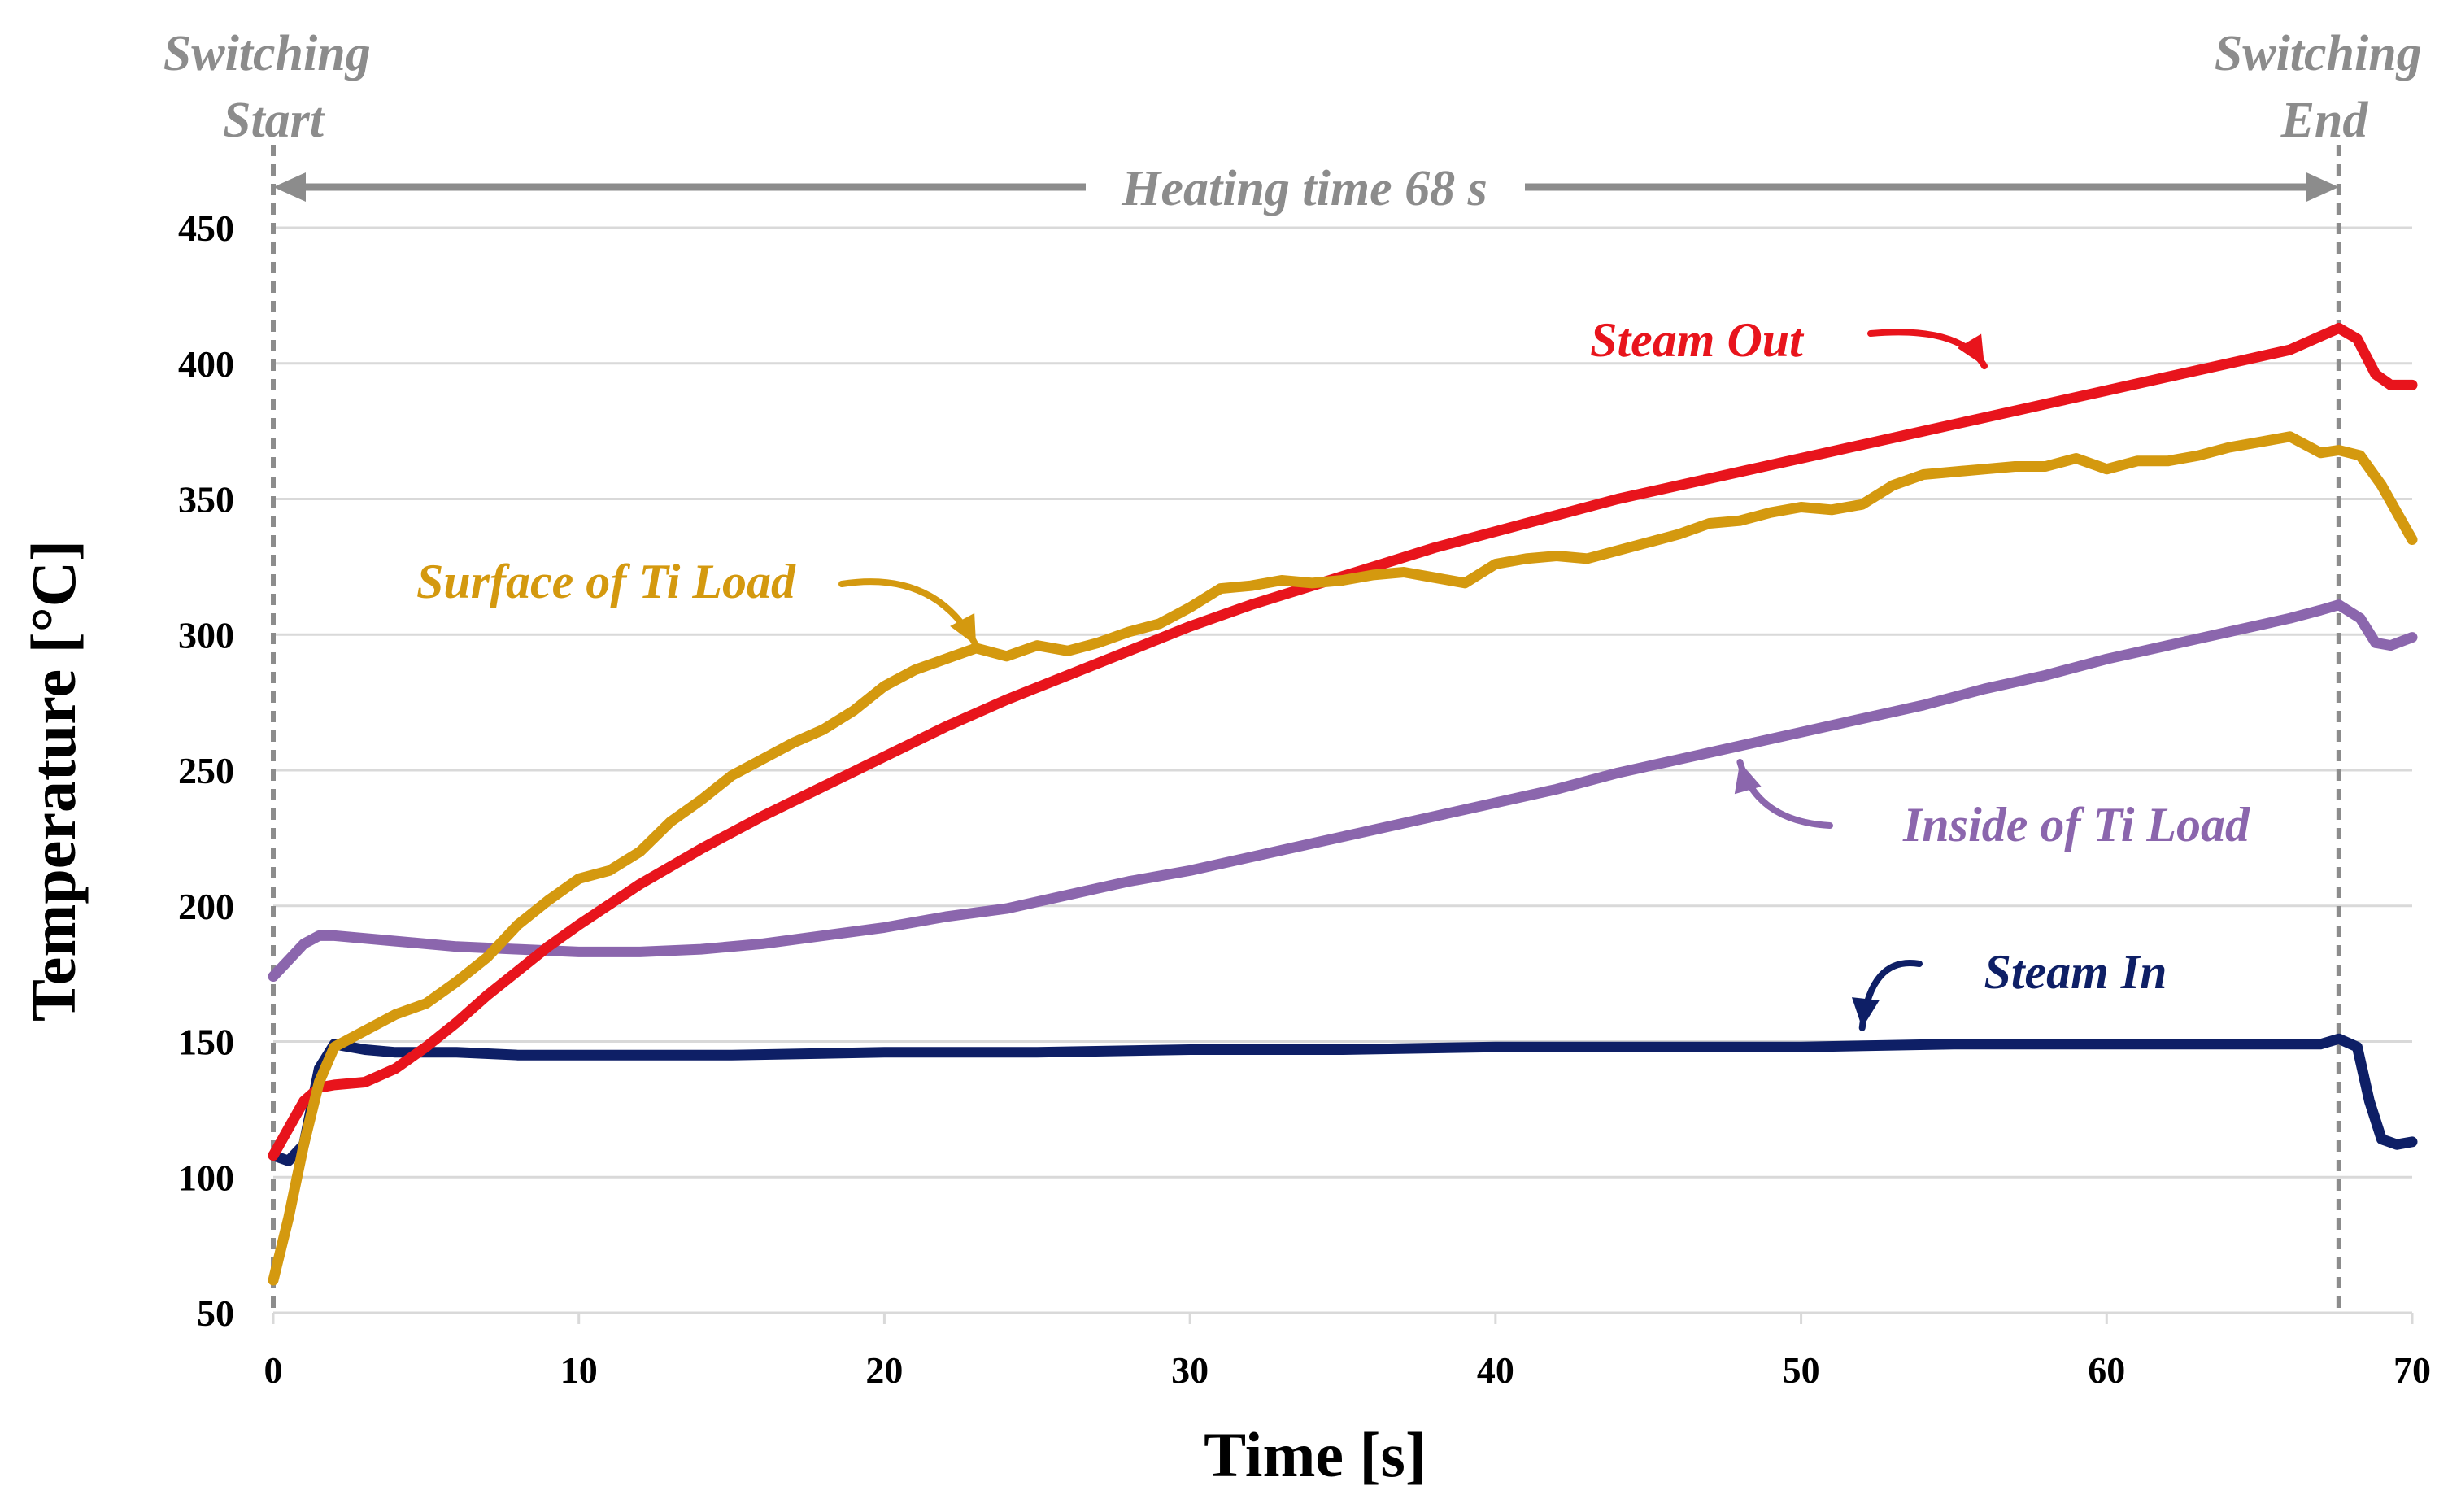  What do you see at coordinates (884, 1370) in the screenshot?
I see `x-tick-20: 20` at bounding box center [884, 1370].